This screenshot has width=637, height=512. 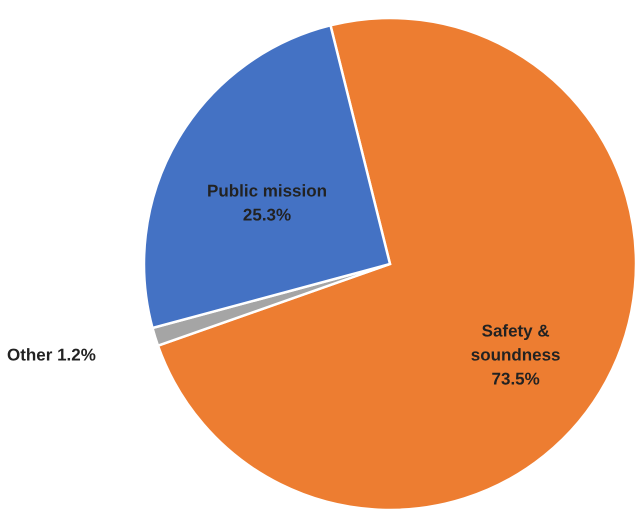 I want to click on data-label: 73.5%, so click(x=516, y=379).